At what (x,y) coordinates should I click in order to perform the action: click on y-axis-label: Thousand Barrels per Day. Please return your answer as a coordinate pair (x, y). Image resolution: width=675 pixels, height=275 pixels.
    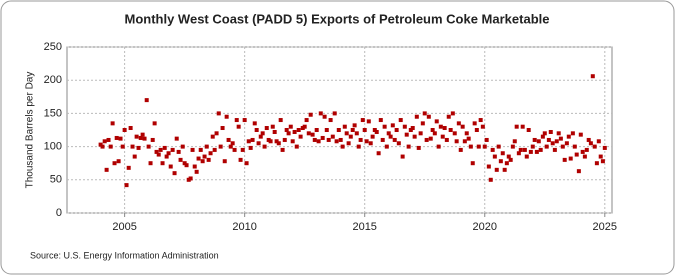
    Looking at the image, I should click on (30, 130).